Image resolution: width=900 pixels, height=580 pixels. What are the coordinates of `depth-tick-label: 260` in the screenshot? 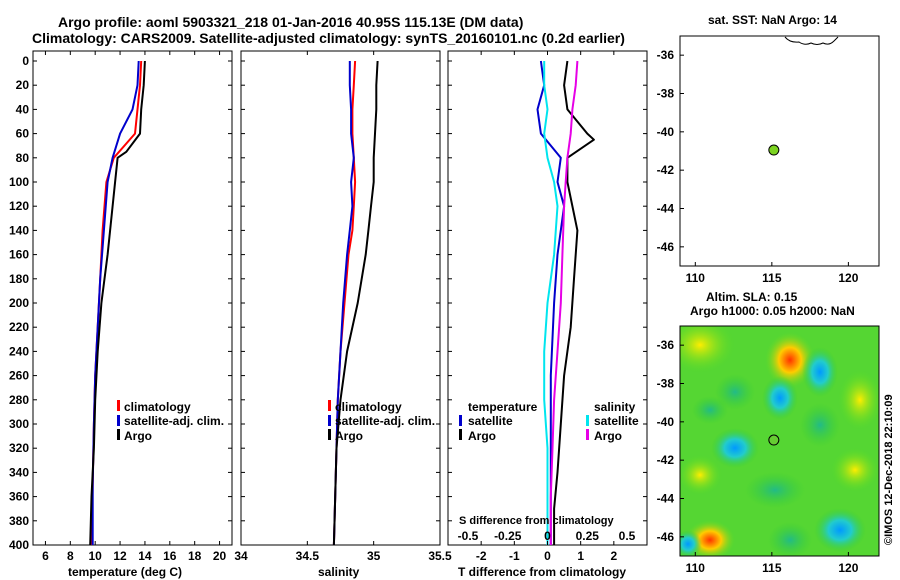 It's located at (19, 376).